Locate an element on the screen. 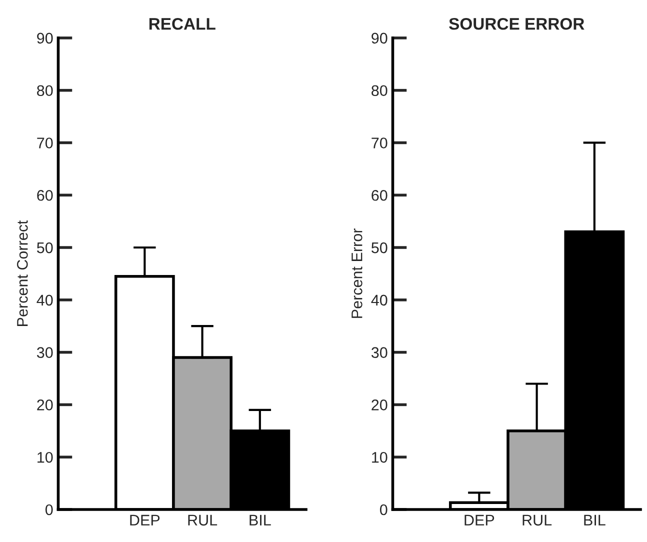 The width and height of the screenshot is (647, 542). chart-title: RECALL is located at coordinates (182, 24).